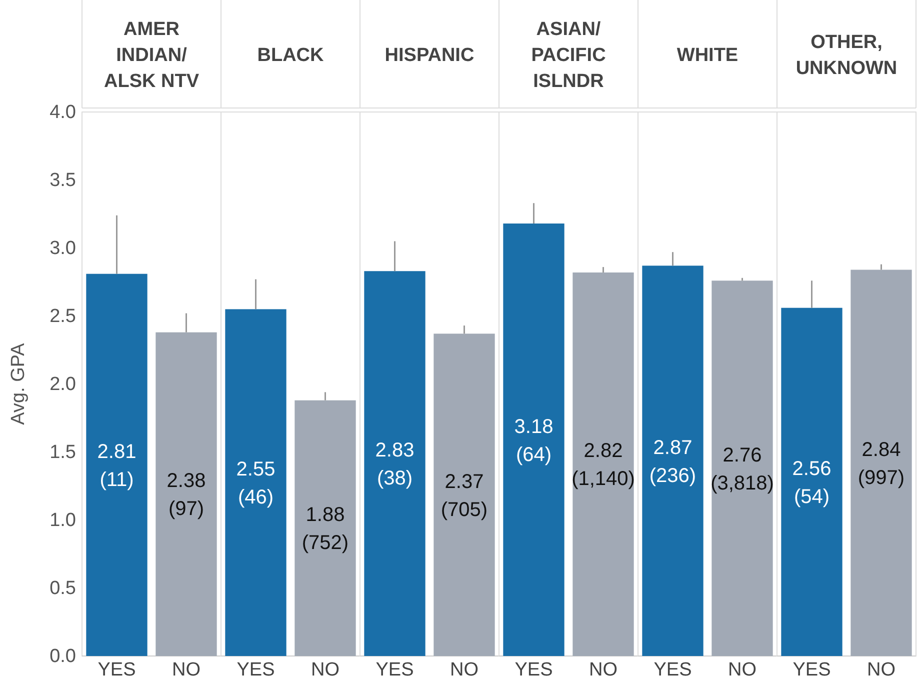 Image resolution: width=922 pixels, height=692 pixels. I want to click on data-label: 2.55 (46), so click(256, 483).